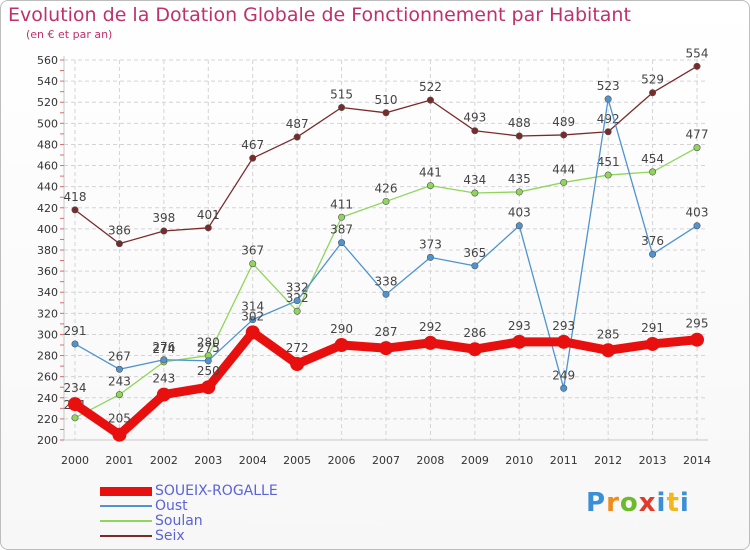 This screenshot has width=750, height=550. Describe the element at coordinates (608, 334) in the screenshot. I see `data-label: 285` at that location.